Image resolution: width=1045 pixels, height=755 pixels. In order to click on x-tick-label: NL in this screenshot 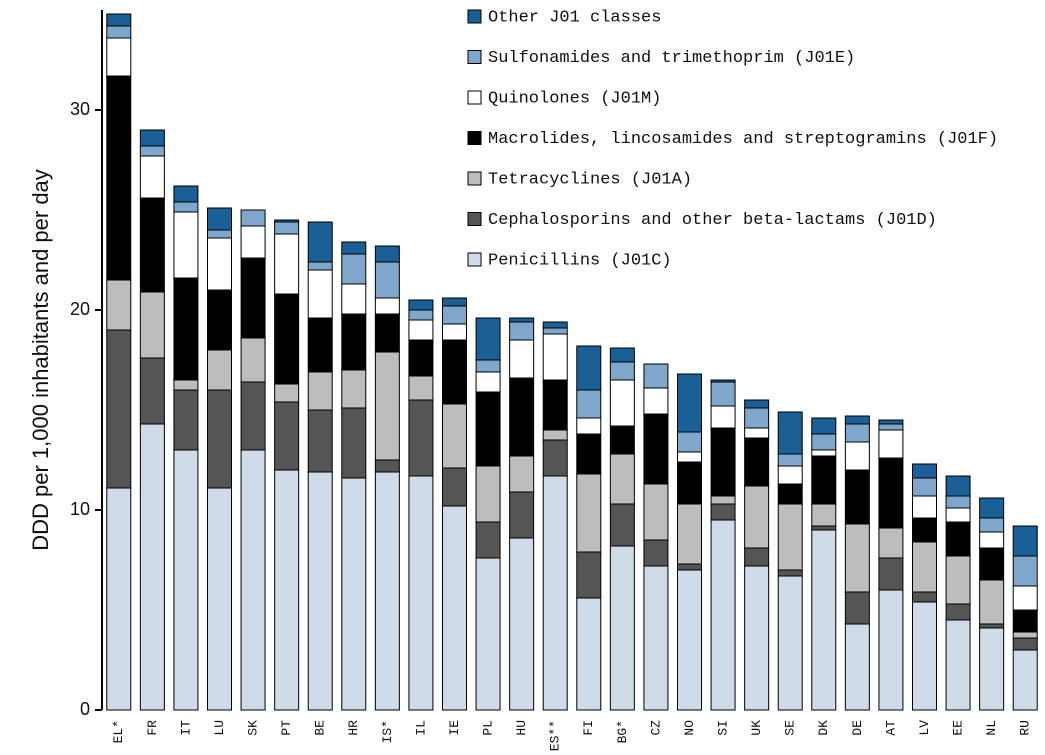, I will do `click(991, 728)`.